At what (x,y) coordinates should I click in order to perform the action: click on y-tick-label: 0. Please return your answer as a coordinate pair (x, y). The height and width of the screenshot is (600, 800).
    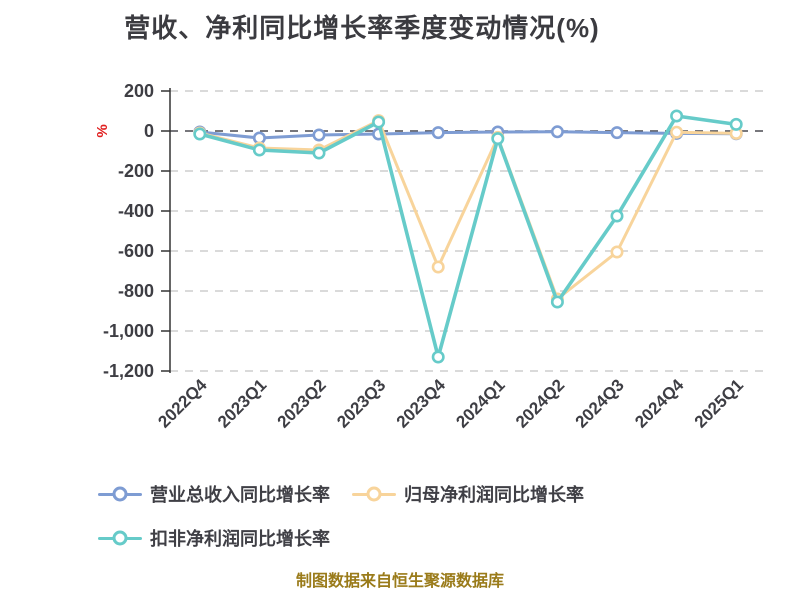
    Looking at the image, I should click on (149, 131).